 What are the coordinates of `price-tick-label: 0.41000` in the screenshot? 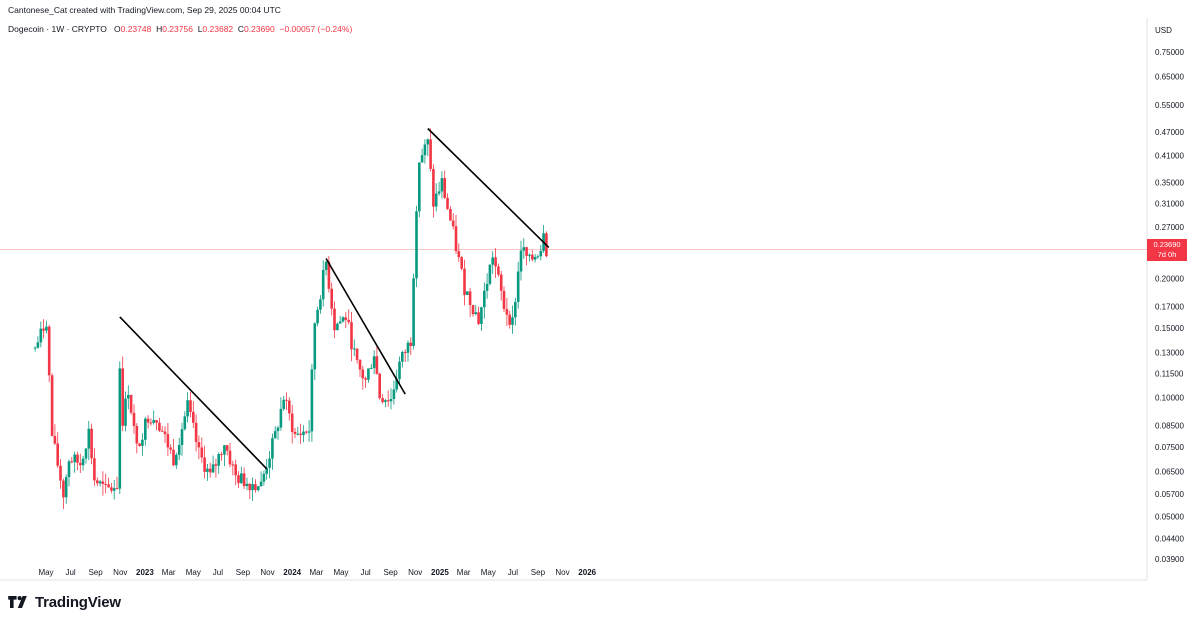 It's located at (1169, 156).